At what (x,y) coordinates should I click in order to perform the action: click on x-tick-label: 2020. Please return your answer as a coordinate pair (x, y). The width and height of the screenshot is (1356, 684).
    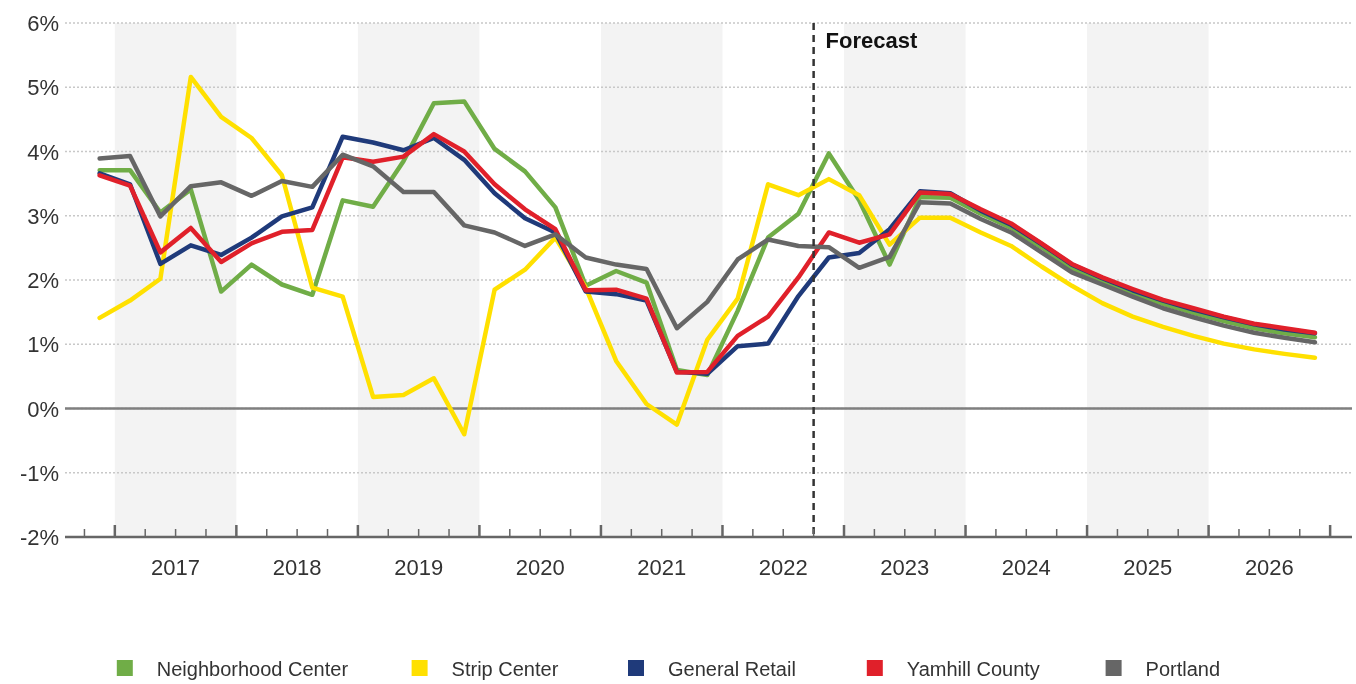
    Looking at the image, I should click on (540, 567).